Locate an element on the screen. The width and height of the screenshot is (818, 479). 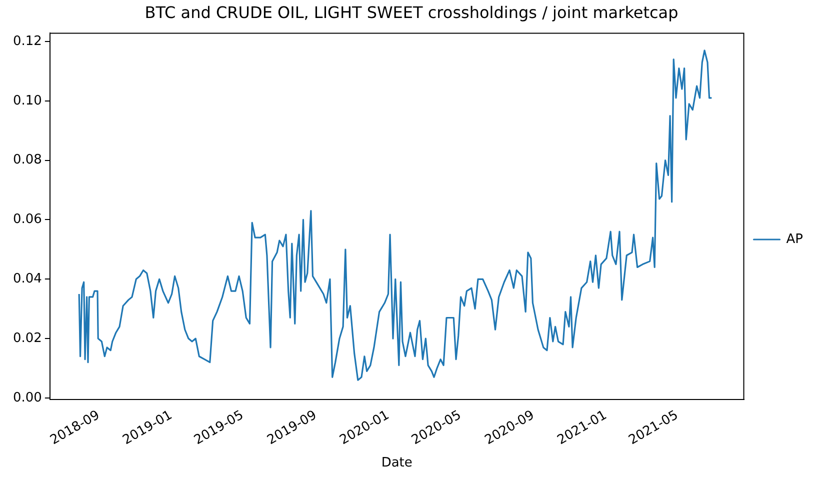
chart-title: BTC and CRUDE OIL, LIGHT SWEET crossholdings / joint marketcap is located at coordinates (411, 12).